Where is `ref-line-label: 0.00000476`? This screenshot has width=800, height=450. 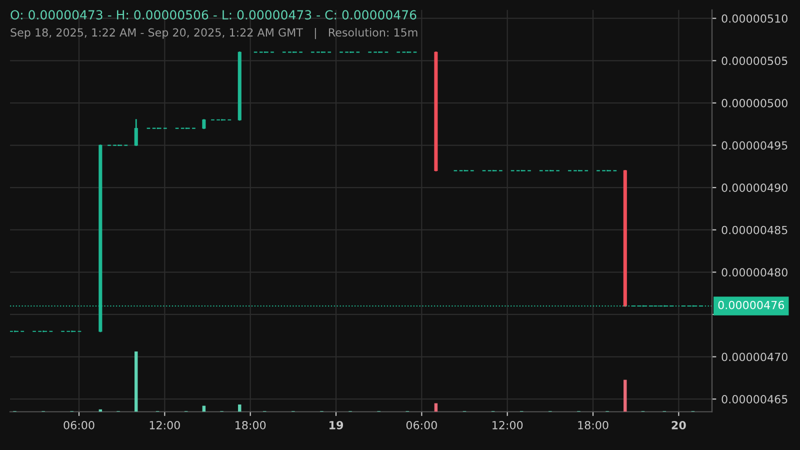
ref-line-label: 0.00000476 is located at coordinates (751, 305).